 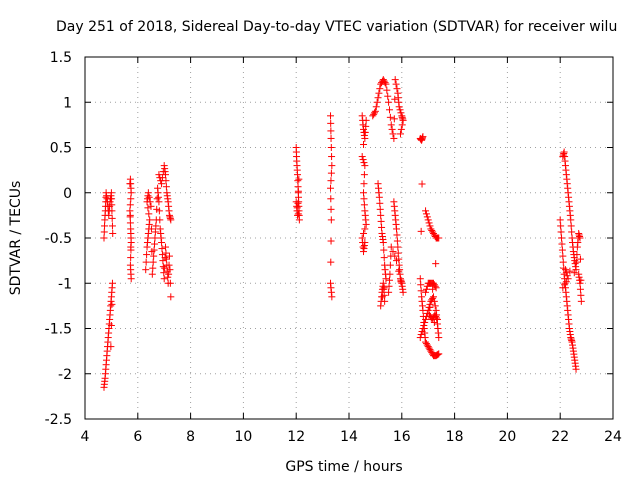 What do you see at coordinates (190, 437) in the screenshot?
I see `x-tick-label: 8` at bounding box center [190, 437].